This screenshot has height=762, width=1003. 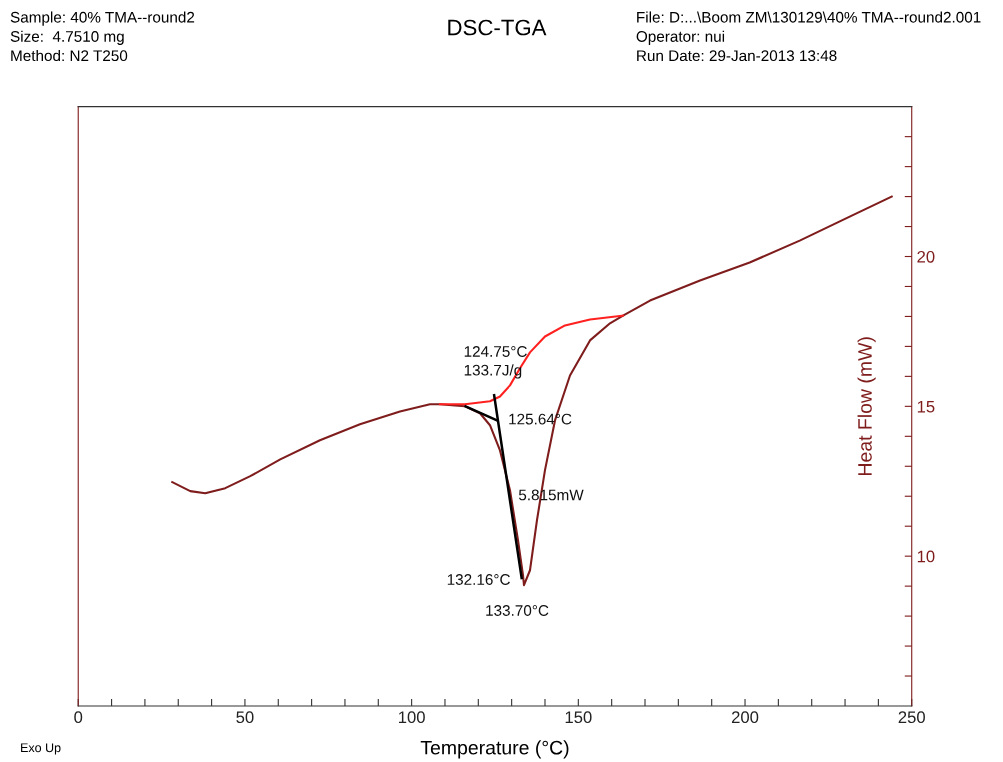 I want to click on y-tick-label: 20, so click(x=926, y=256).